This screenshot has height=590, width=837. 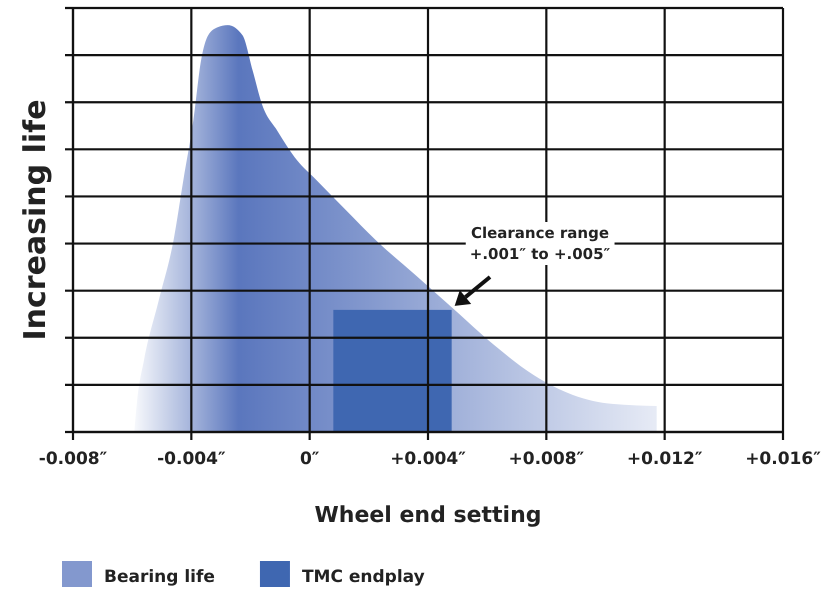 What do you see at coordinates (783, 459) in the screenshot?
I see `x-tick-label: +0.016″` at bounding box center [783, 459].